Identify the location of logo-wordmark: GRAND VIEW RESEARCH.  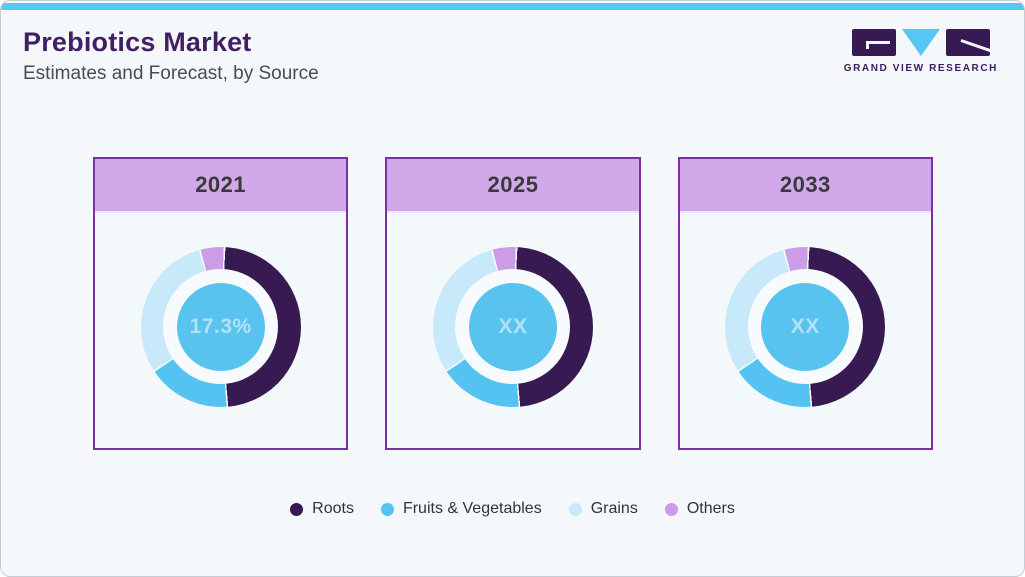
(920, 68).